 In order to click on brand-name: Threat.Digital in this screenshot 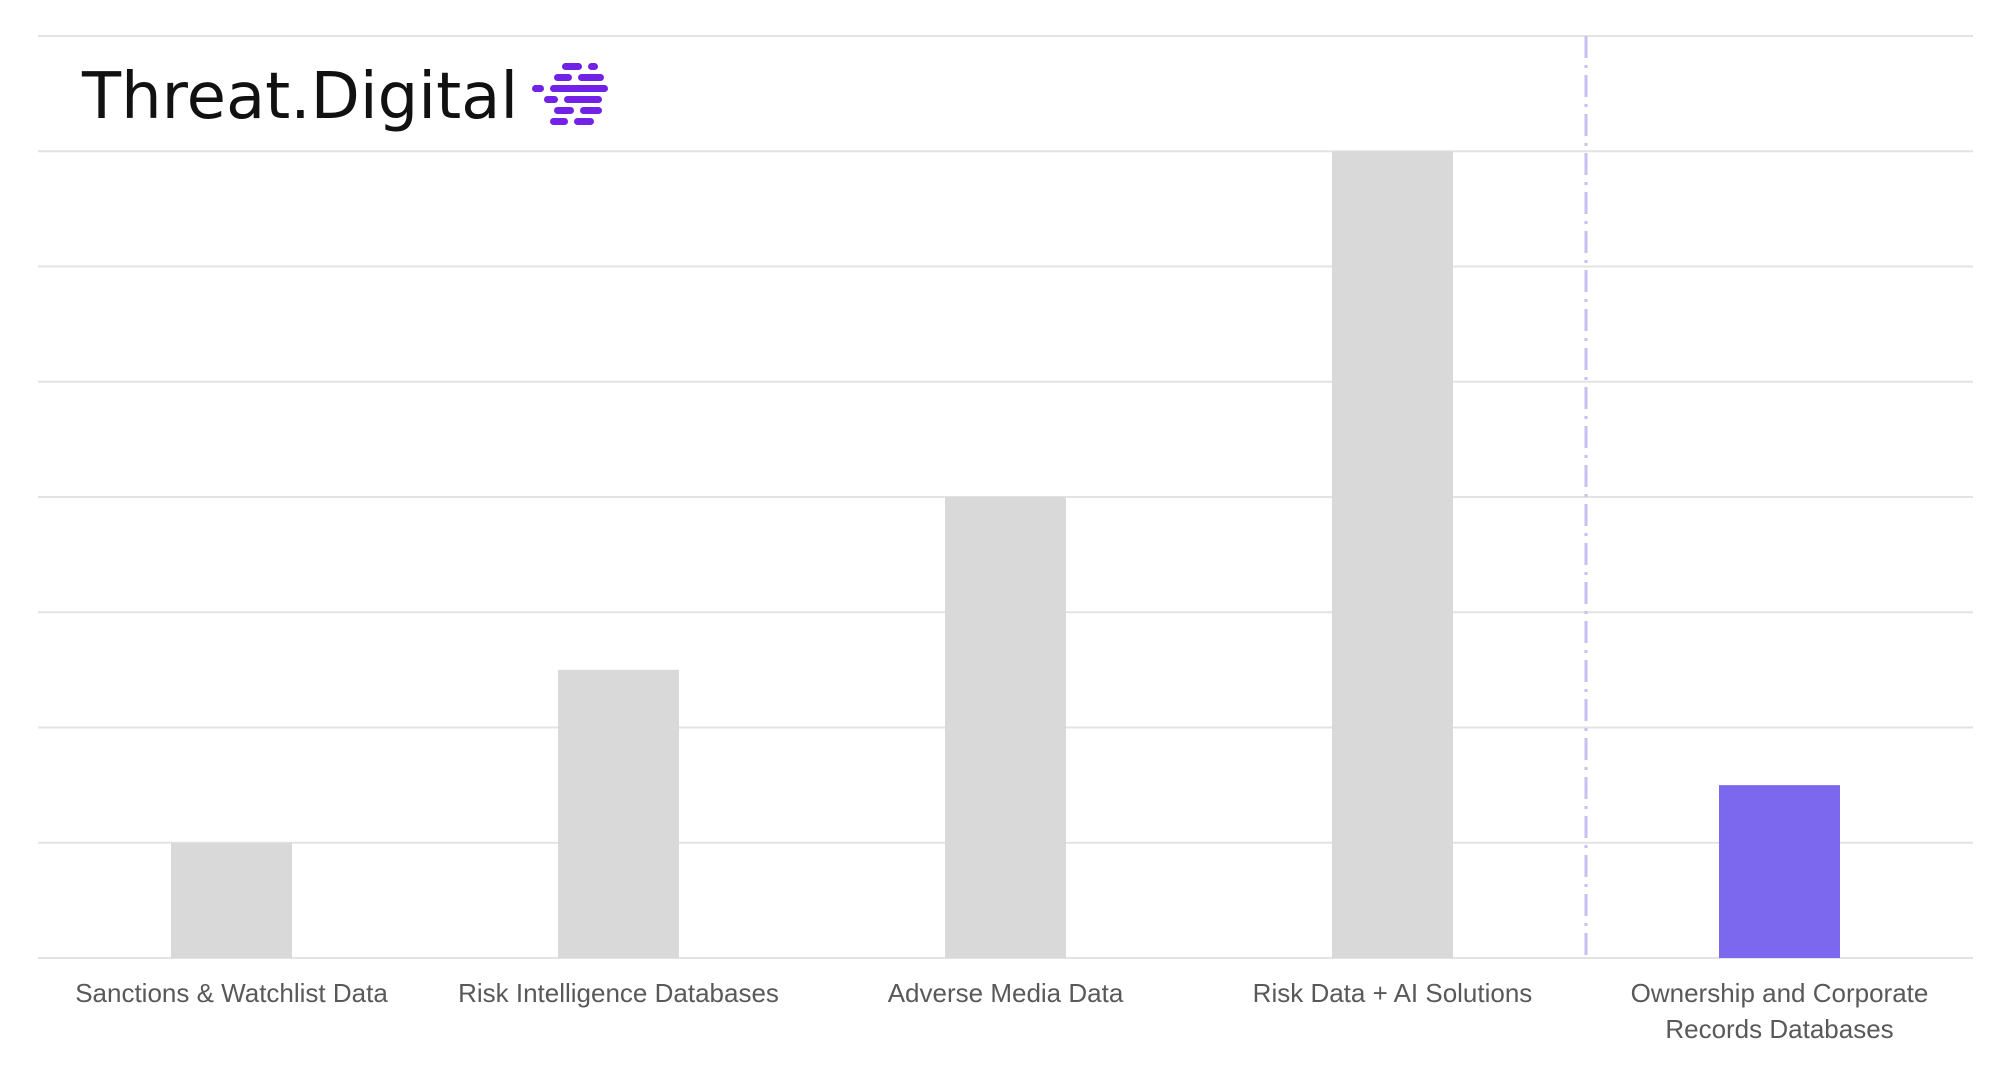, I will do `click(299, 97)`.